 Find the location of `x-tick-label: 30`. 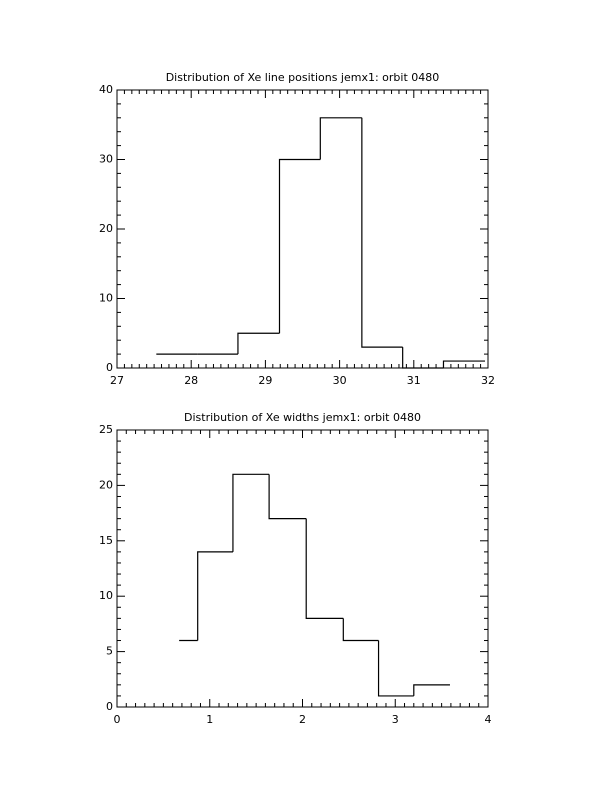

x-tick-label: 30 is located at coordinates (340, 380).